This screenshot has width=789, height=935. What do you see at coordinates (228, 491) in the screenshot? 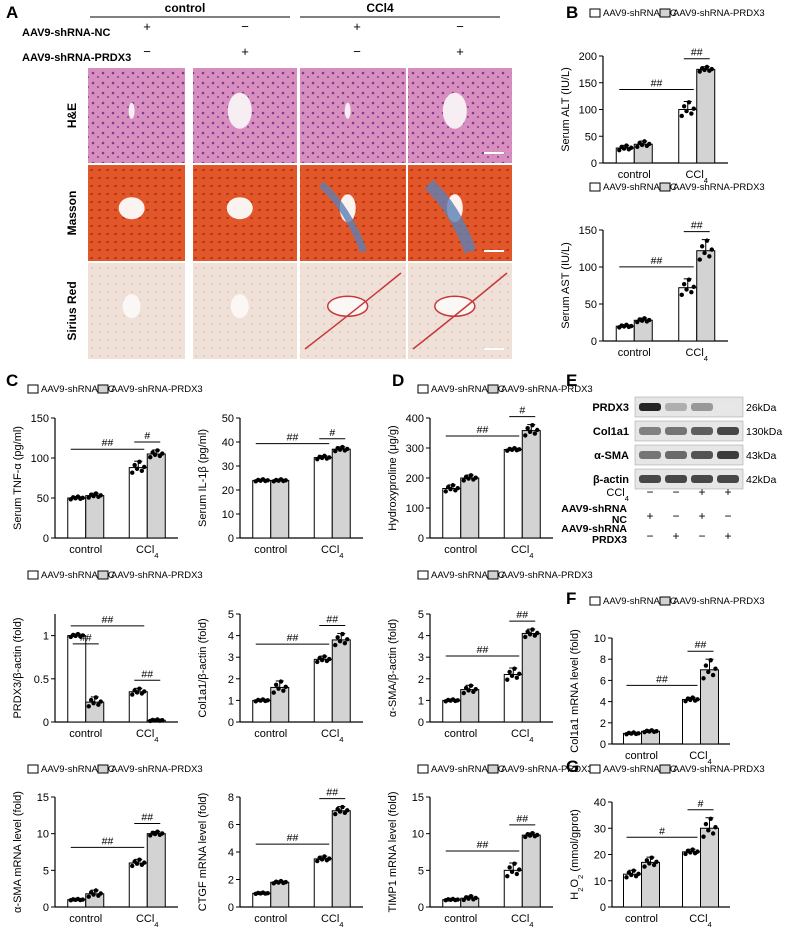
I see `y-tick-label: 20` at bounding box center [228, 491].